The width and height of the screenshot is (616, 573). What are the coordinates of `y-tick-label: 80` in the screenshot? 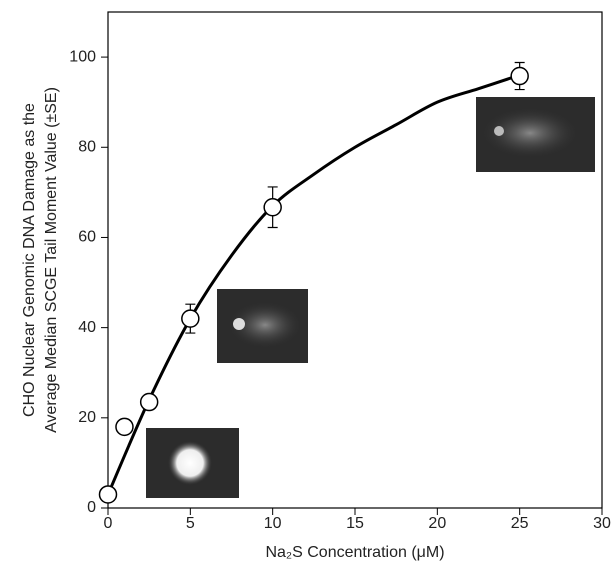 It's located at (87, 146).